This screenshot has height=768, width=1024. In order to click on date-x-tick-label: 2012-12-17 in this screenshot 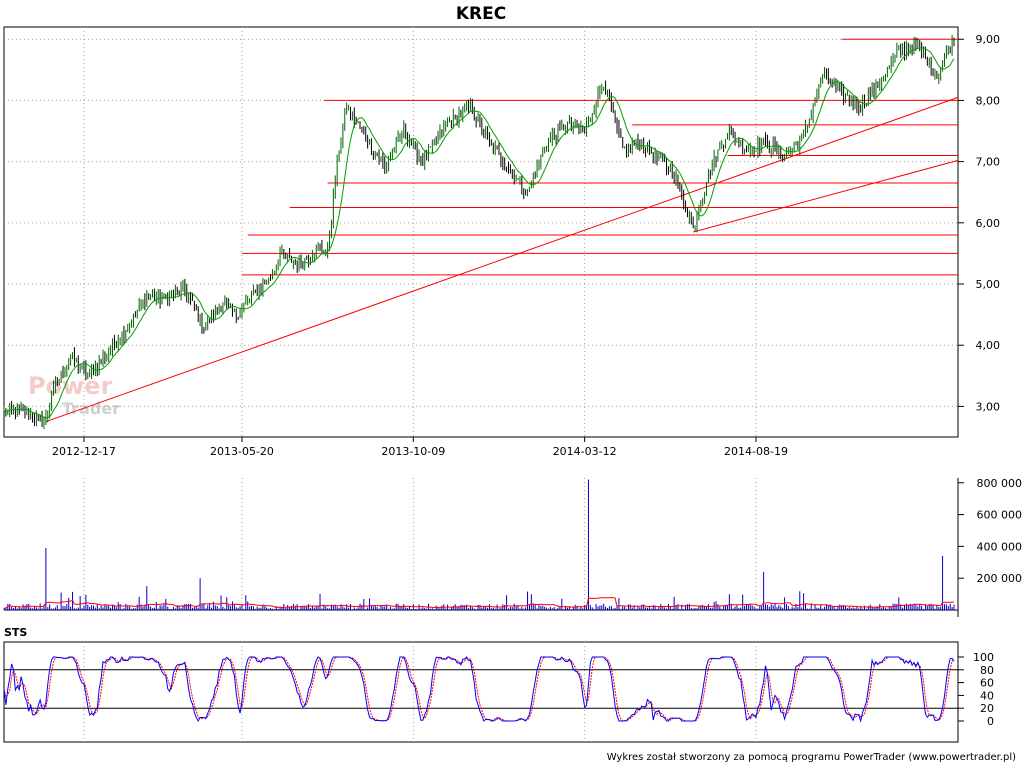, I will do `click(84, 451)`.